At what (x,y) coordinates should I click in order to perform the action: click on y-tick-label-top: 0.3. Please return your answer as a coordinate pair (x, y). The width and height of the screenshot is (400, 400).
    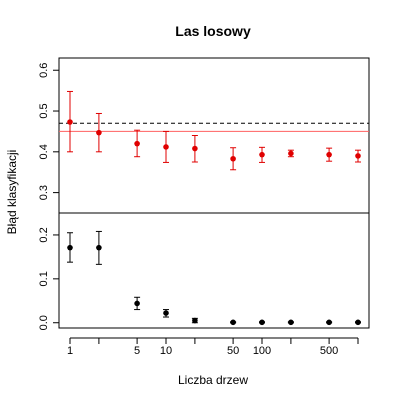
    Looking at the image, I should click on (44, 192).